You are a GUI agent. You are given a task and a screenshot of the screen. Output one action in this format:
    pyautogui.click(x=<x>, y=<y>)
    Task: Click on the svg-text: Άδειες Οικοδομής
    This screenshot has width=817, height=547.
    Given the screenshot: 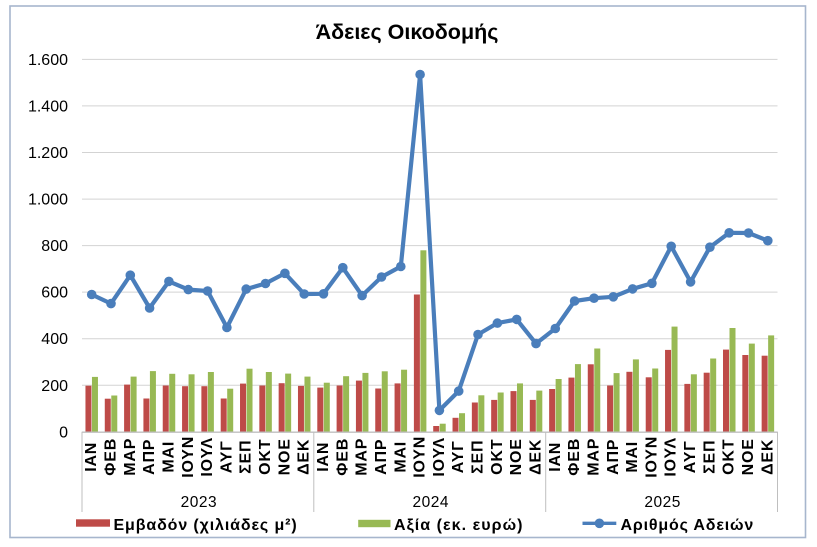 What is the action you would take?
    pyautogui.click(x=407, y=32)
    